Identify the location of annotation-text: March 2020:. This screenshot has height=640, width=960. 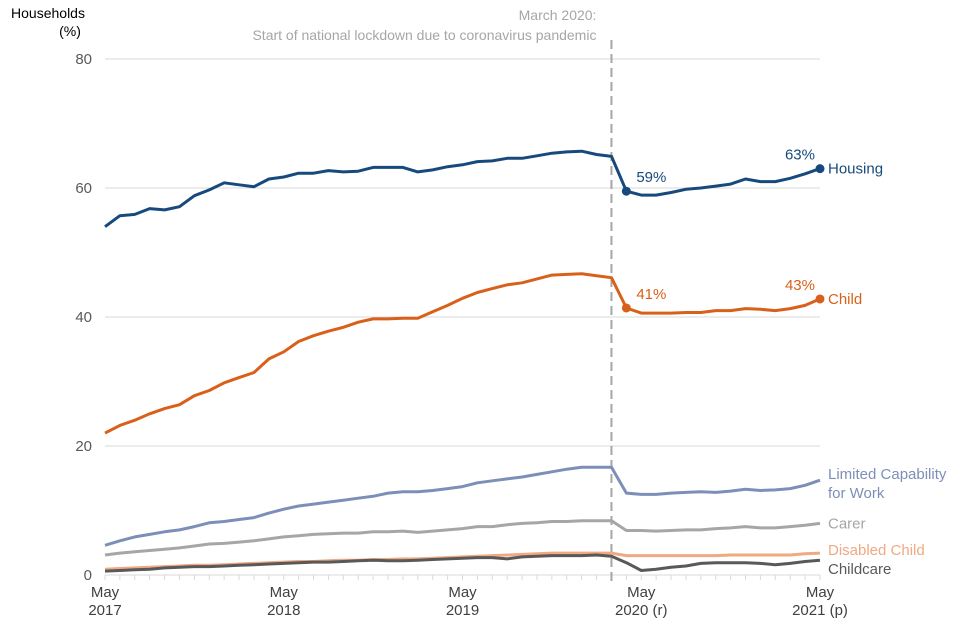
(558, 15).